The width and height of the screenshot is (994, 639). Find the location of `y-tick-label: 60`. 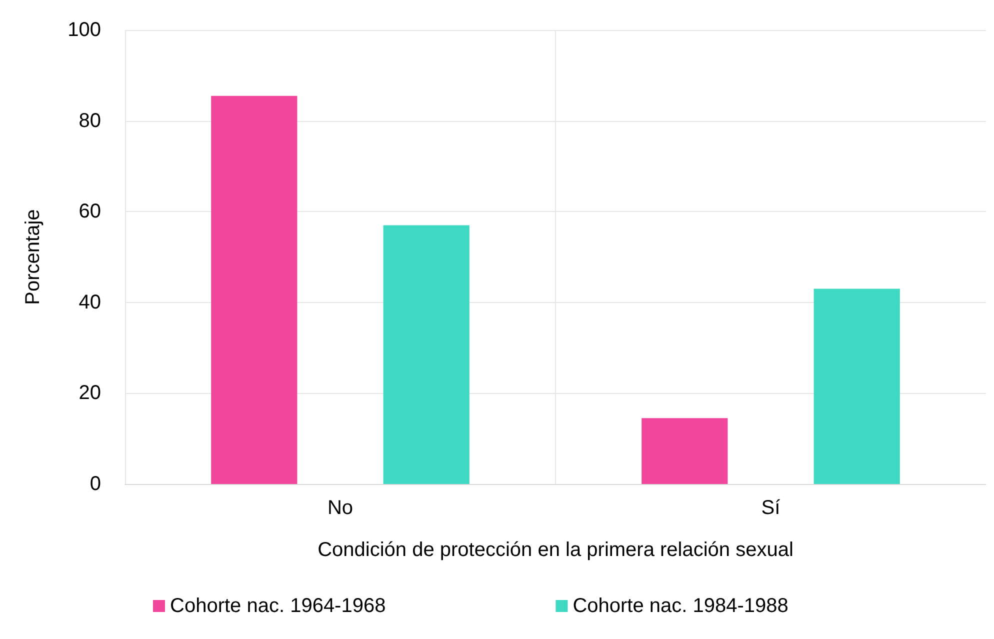

y-tick-label: 60 is located at coordinates (89, 211).